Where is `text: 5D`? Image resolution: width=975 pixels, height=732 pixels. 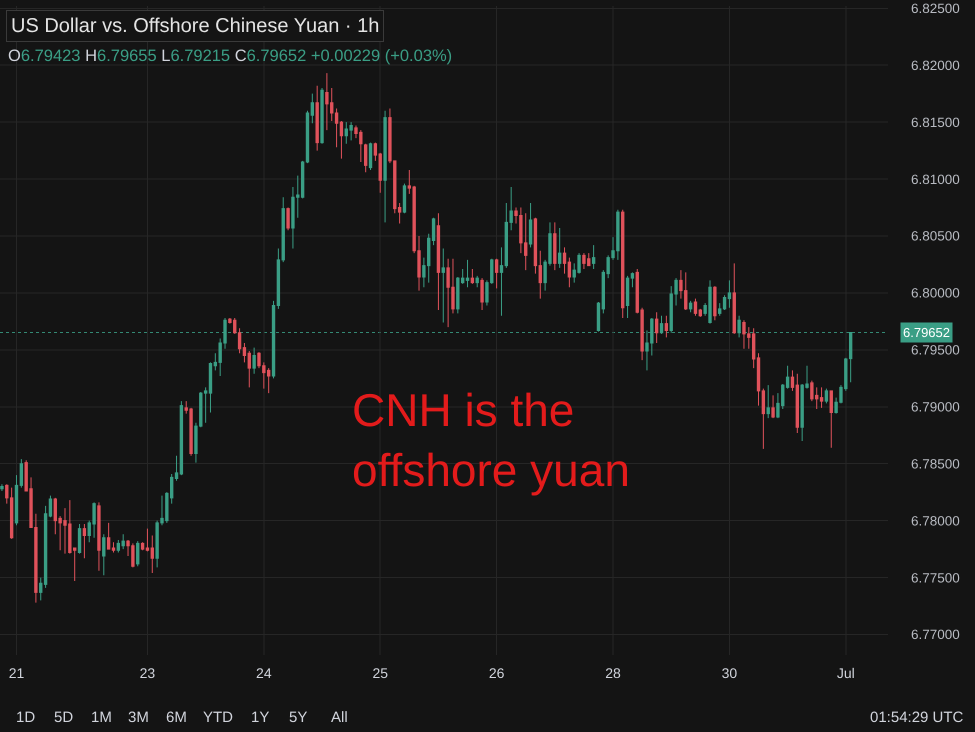 text: 5D is located at coordinates (64, 717).